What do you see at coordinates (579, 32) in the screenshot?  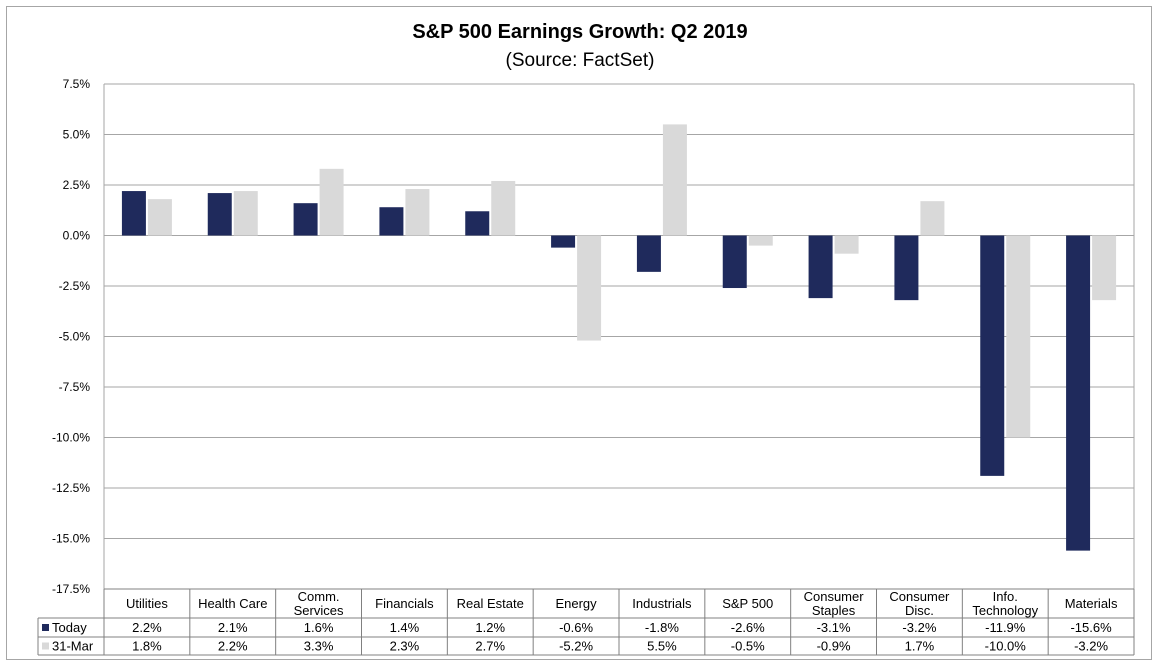 I see `chart-title: S&P 500 Earnings Growth: Q2 2019` at bounding box center [579, 32].